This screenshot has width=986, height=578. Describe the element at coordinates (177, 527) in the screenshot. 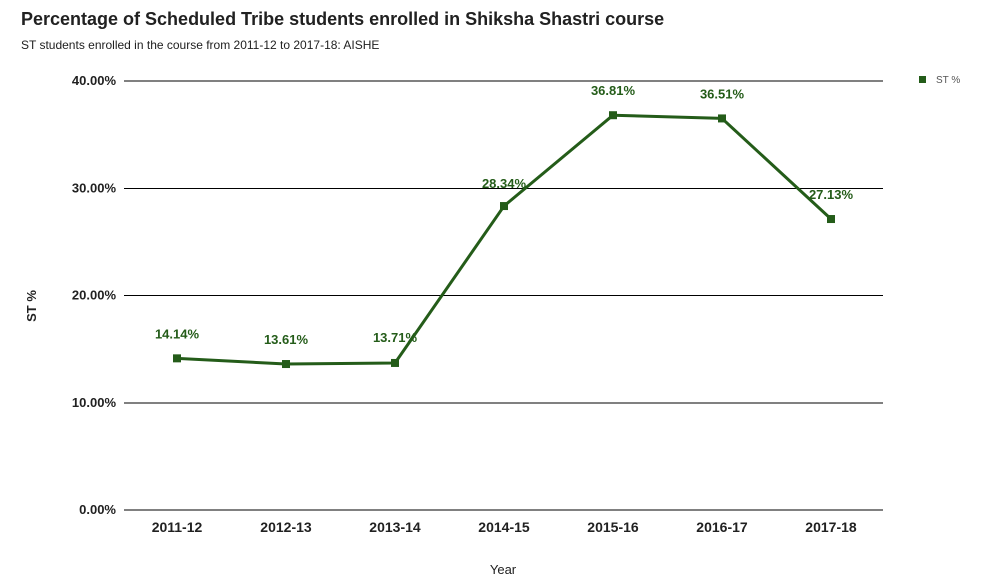

I see `x-tick-label: 2011-12` at that location.